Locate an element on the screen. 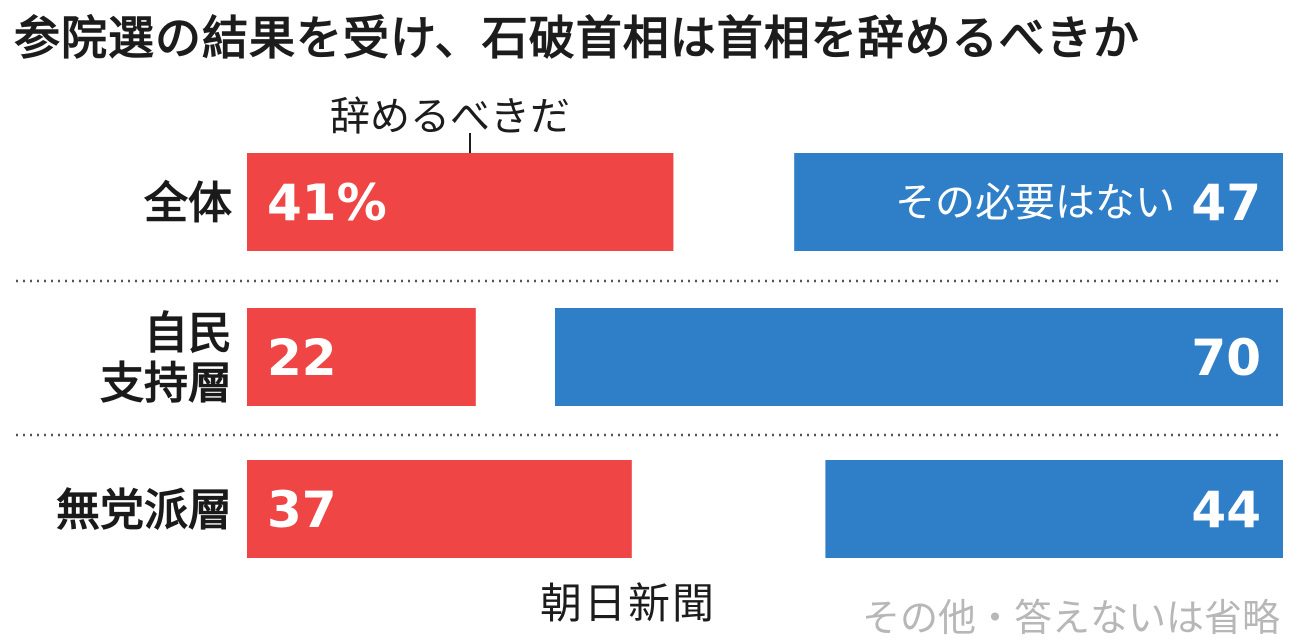 The width and height of the screenshot is (1300, 644). value-label-resign-0: 41% is located at coordinates (327, 203).